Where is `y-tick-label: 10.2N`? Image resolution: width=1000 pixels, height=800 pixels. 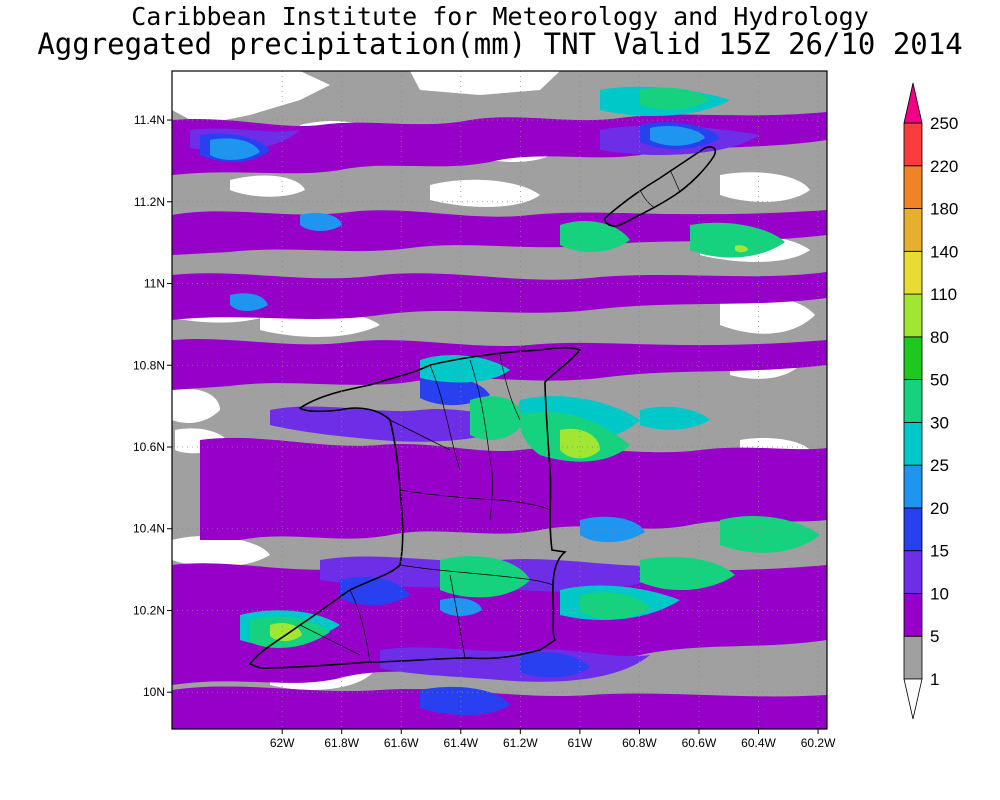
y-tick-label: 10.2N is located at coordinates (149, 610).